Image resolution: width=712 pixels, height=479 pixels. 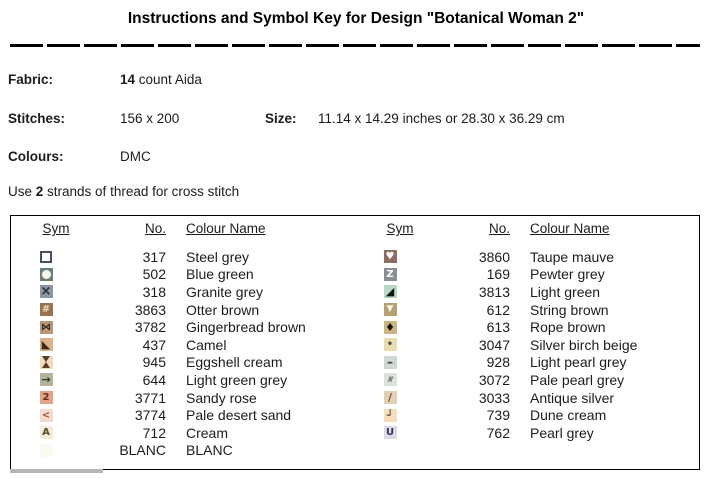 I want to click on stitches-value: 156 x 200, so click(x=150, y=118).